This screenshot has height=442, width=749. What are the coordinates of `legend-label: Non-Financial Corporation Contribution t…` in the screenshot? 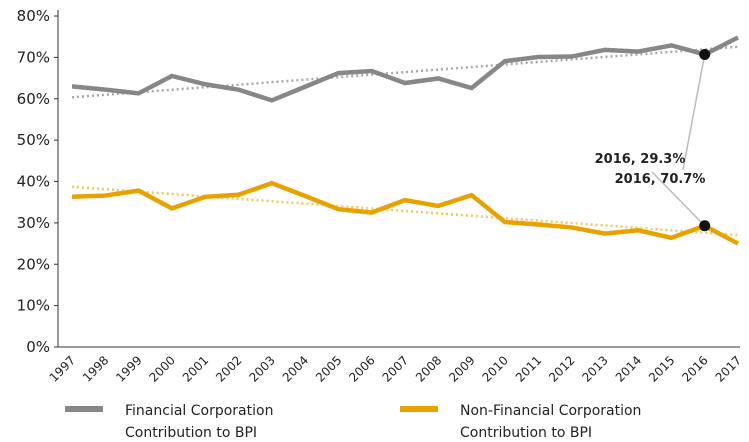 It's located at (551, 422).